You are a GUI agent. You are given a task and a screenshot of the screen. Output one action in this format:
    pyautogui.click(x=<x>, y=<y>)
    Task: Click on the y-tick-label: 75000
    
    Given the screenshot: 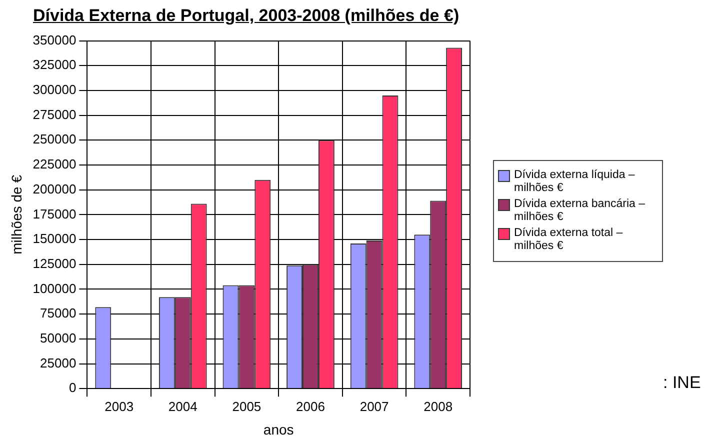 What is the action you would take?
    pyautogui.click(x=58, y=313)
    